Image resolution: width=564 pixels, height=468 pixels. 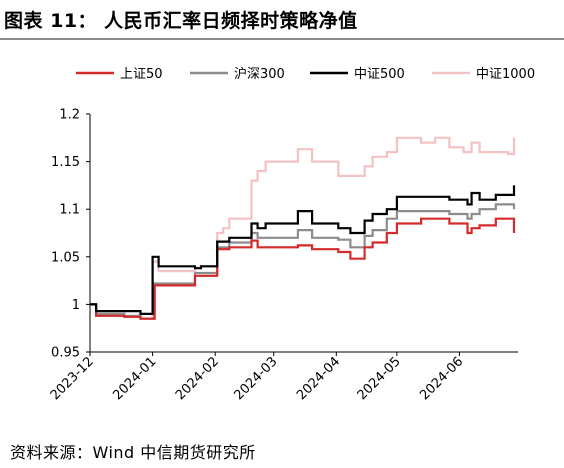 What do you see at coordinates (305, 74) in the screenshot?
I see `legend: 上证50 沪深300 中证500 中证1000` at bounding box center [305, 74].